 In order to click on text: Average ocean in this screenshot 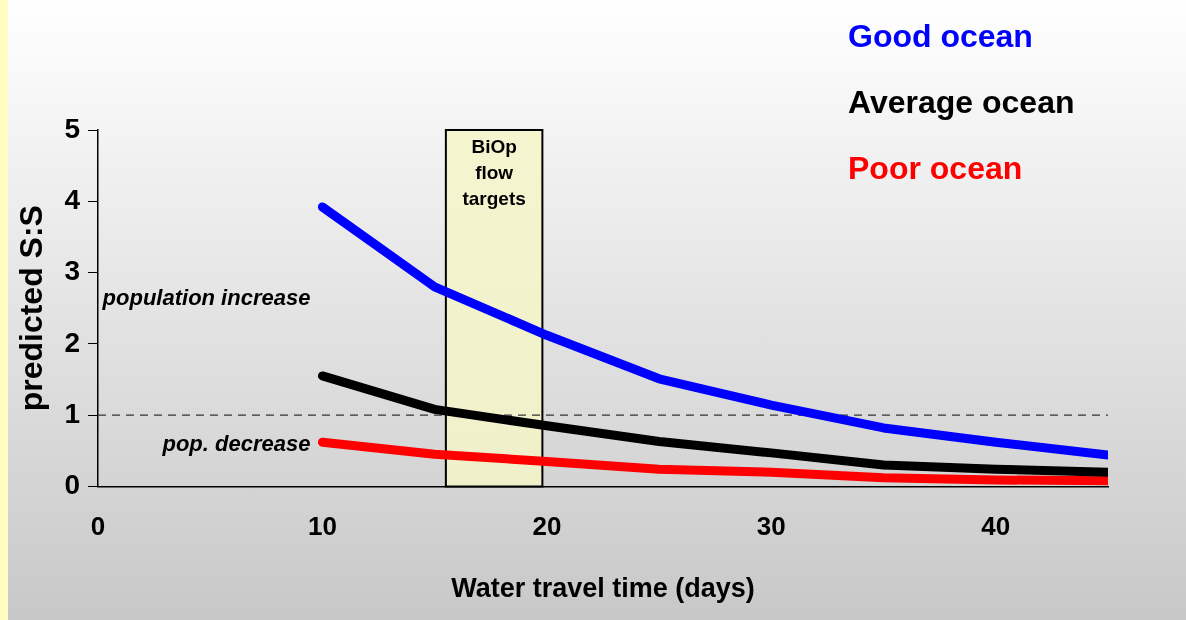, I will do `click(962, 102)`.